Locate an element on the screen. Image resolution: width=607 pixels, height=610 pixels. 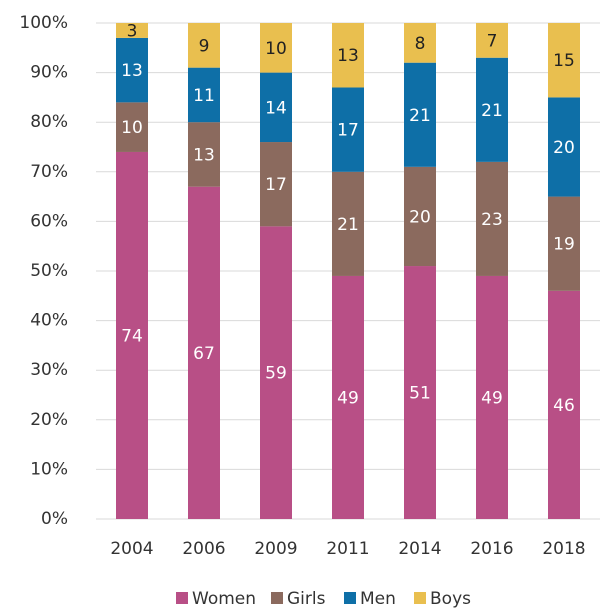
y-tick-label: 80% is located at coordinates (49, 122).